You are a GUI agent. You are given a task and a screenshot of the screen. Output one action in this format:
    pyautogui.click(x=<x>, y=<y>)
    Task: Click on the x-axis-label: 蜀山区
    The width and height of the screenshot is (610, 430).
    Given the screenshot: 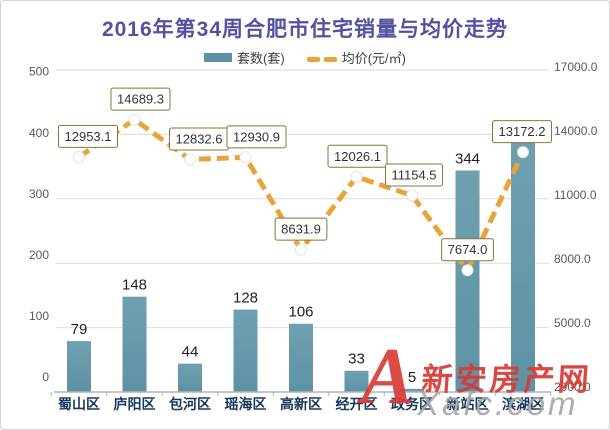 What is the action you would take?
    pyautogui.click(x=79, y=404)
    